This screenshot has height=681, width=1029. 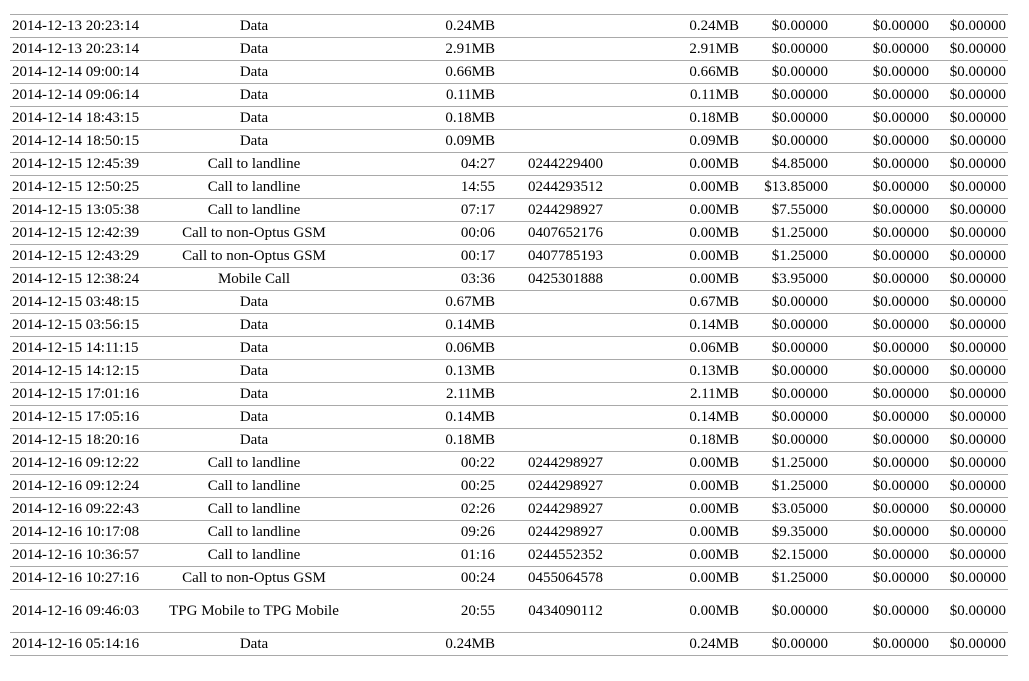 I want to click on datetime-cell: 2014-12-14 18:50:15, so click(x=85, y=141).